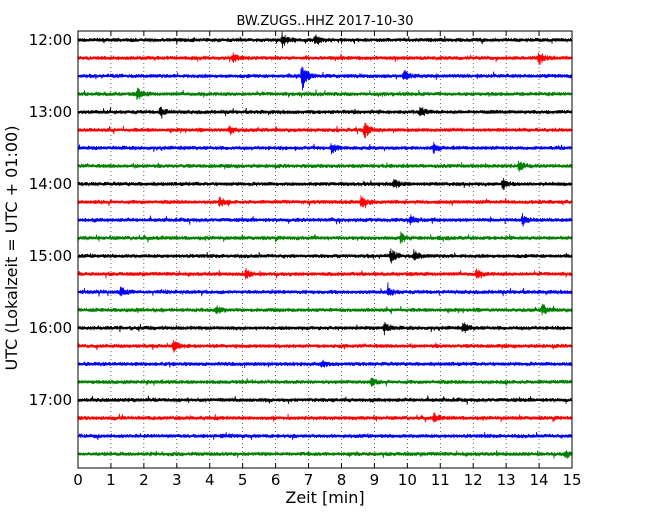 The height and width of the screenshot is (520, 650). I want to click on x-tick-label: 13, so click(506, 480).